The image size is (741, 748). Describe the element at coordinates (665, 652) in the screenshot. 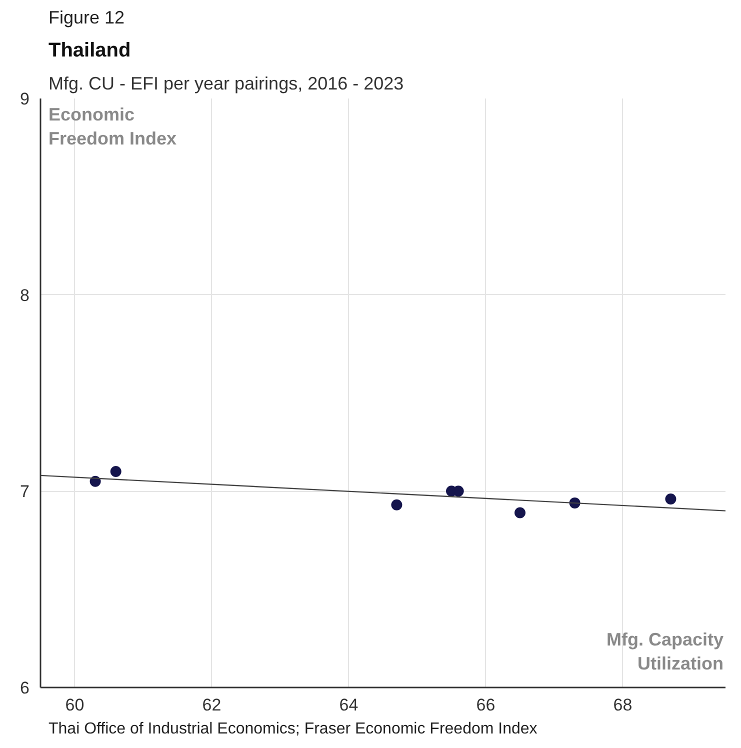

I see `x-axis-title: Mfg. Capacity Utilization` at that location.